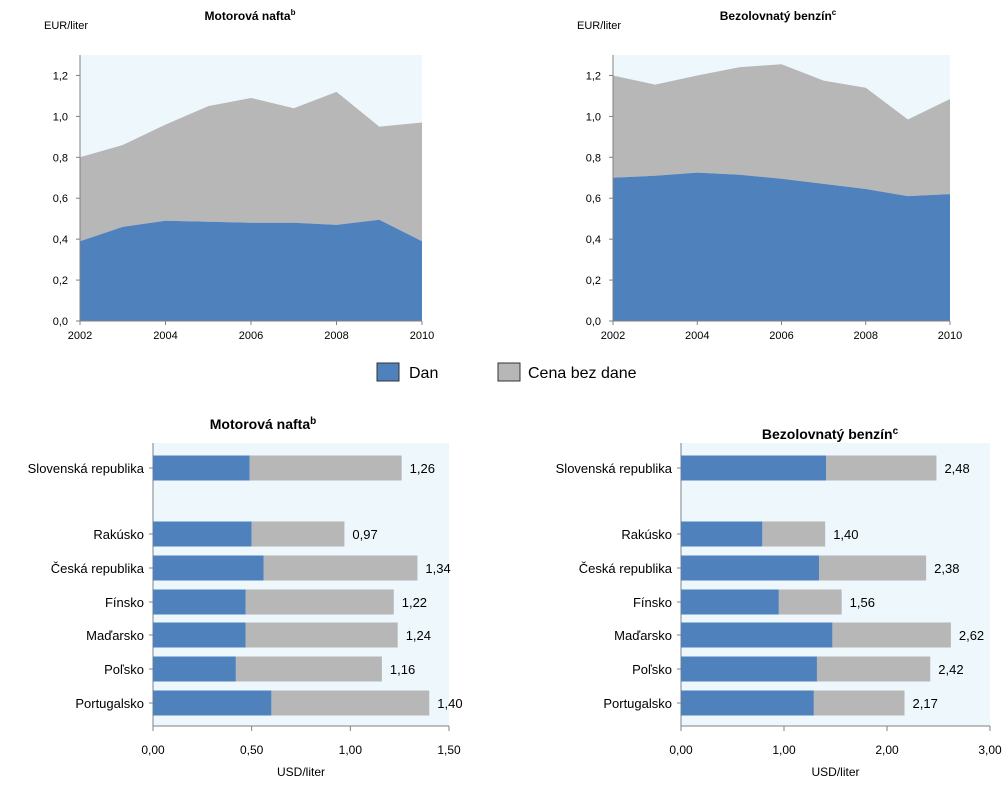  What do you see at coordinates (781, 336) in the screenshot?
I see `x-tick-label: 2006` at bounding box center [781, 336].